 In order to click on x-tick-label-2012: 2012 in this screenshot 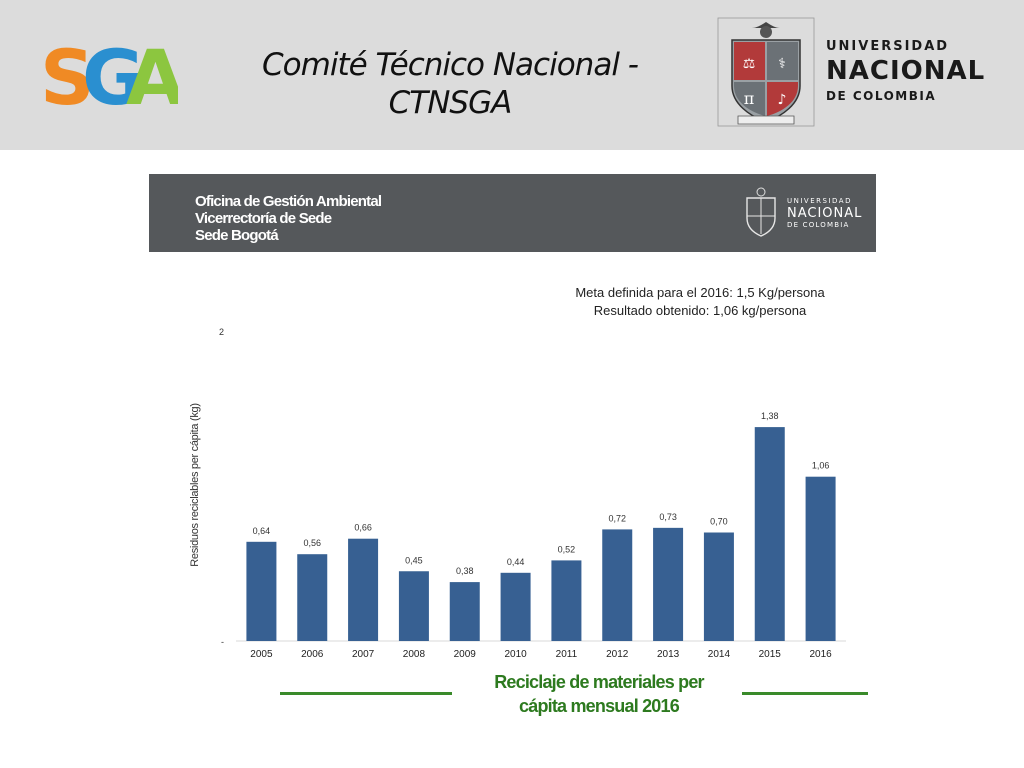, I will do `click(617, 654)`.